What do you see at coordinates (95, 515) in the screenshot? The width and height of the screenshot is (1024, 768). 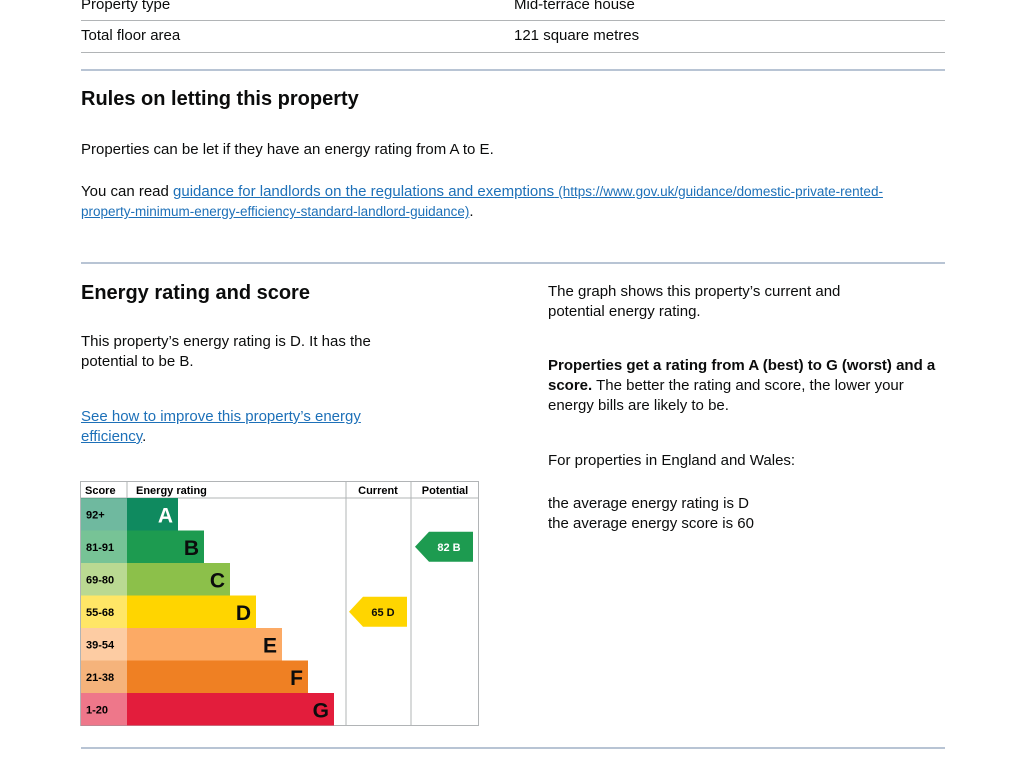 I see `score-range: 92+` at bounding box center [95, 515].